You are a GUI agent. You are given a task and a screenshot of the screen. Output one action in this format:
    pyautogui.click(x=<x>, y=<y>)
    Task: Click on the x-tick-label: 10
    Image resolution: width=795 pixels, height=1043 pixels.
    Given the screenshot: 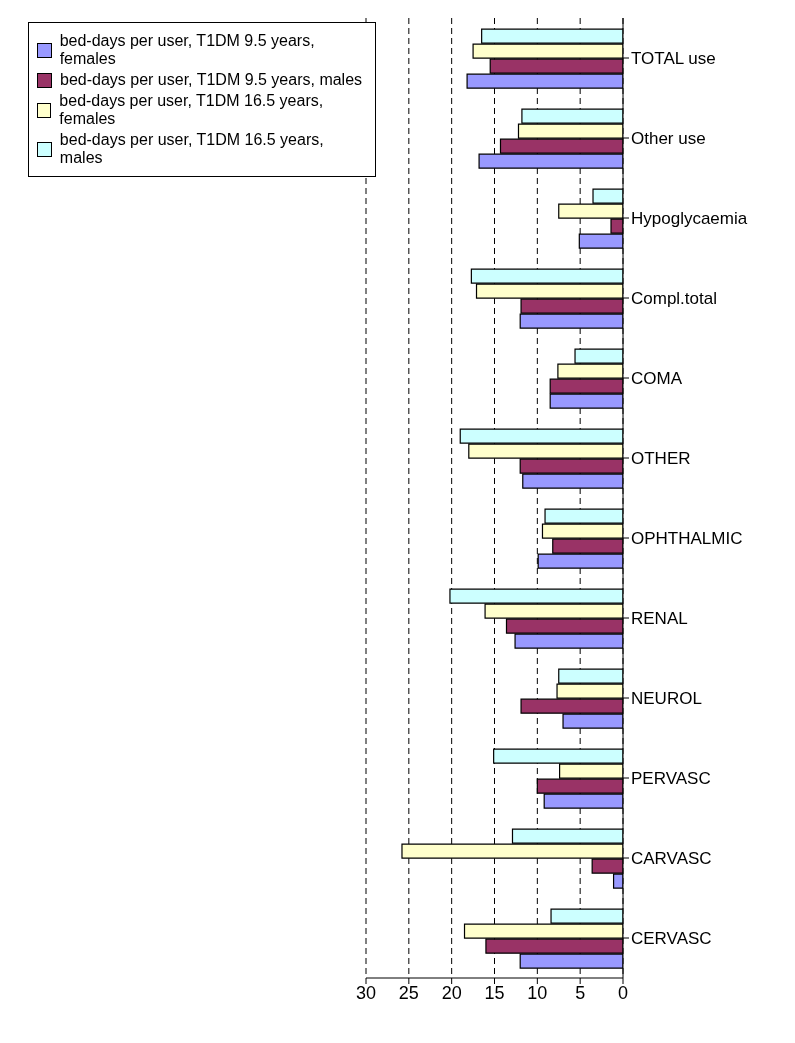 What is the action you would take?
    pyautogui.click(x=537, y=992)
    